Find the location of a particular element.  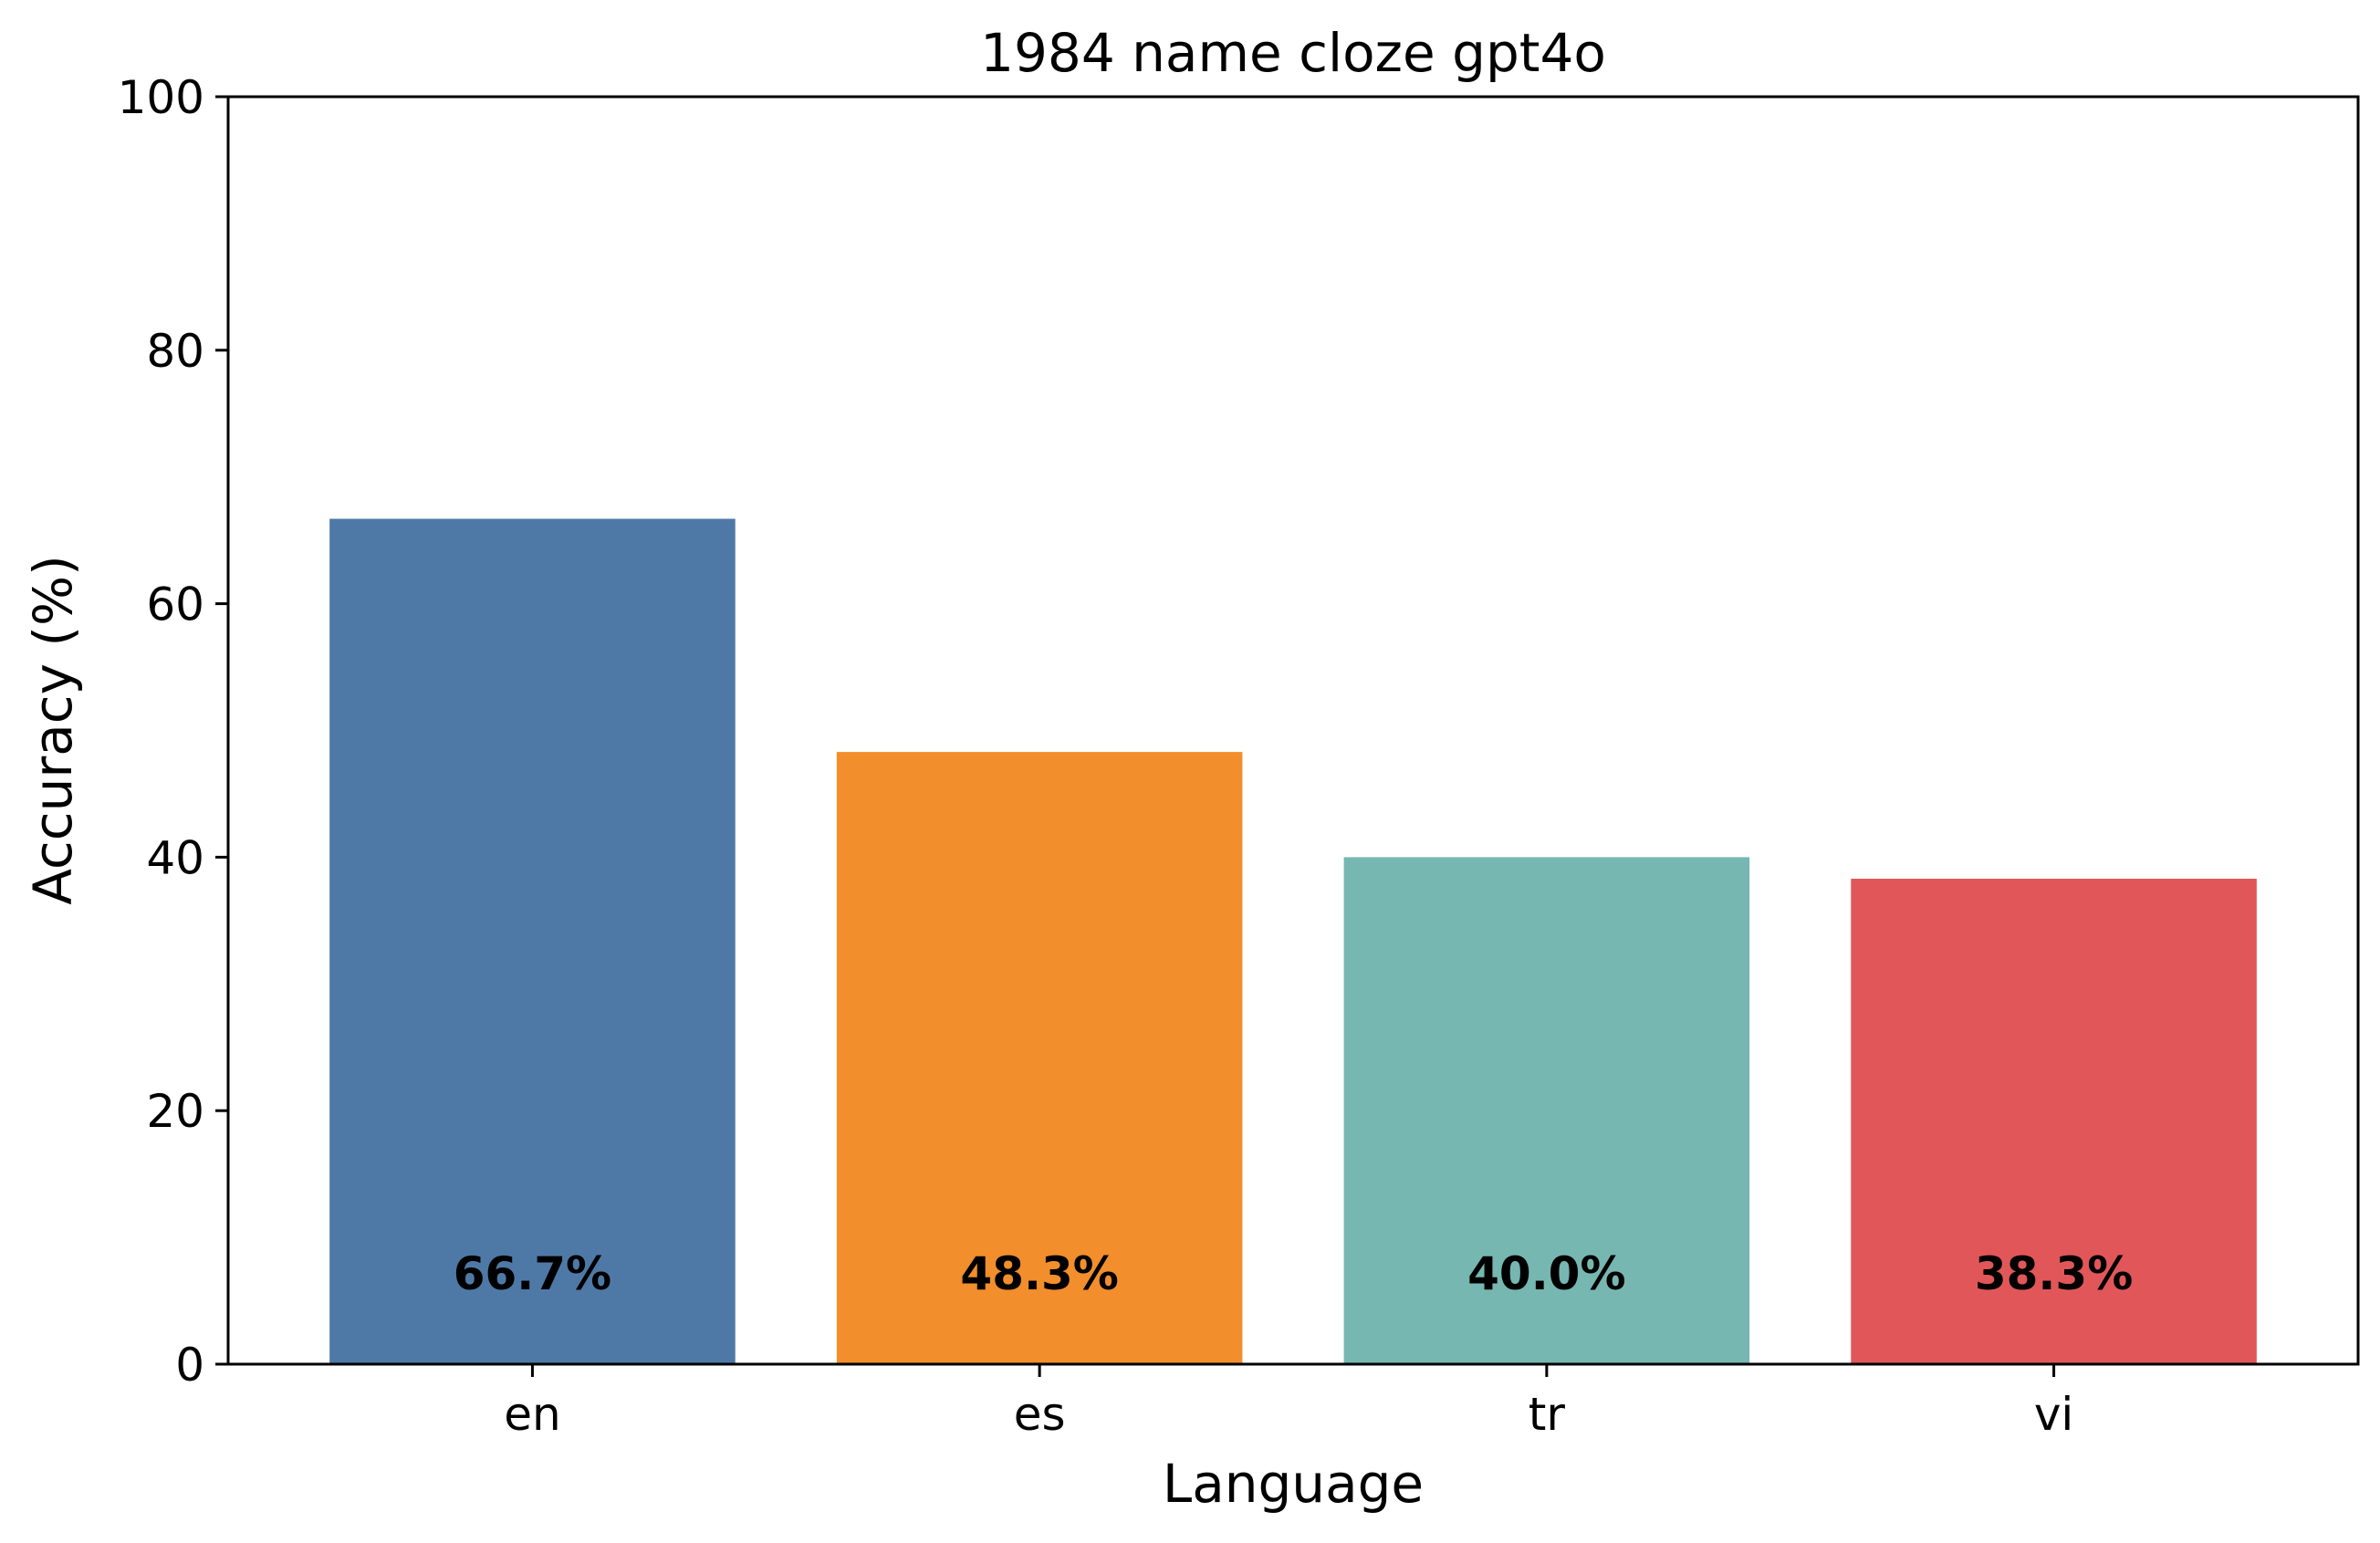

bar-vi is located at coordinates (2054, 1121).